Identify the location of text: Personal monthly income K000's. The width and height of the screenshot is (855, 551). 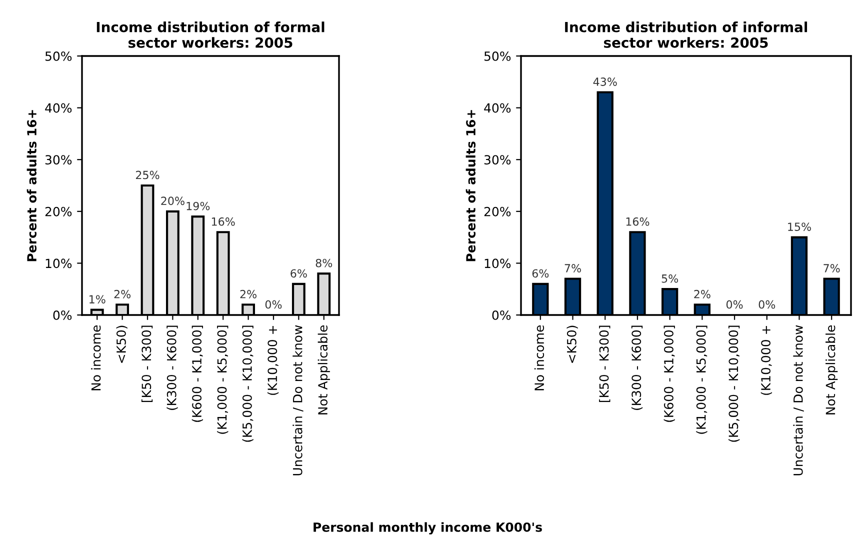
(428, 528).